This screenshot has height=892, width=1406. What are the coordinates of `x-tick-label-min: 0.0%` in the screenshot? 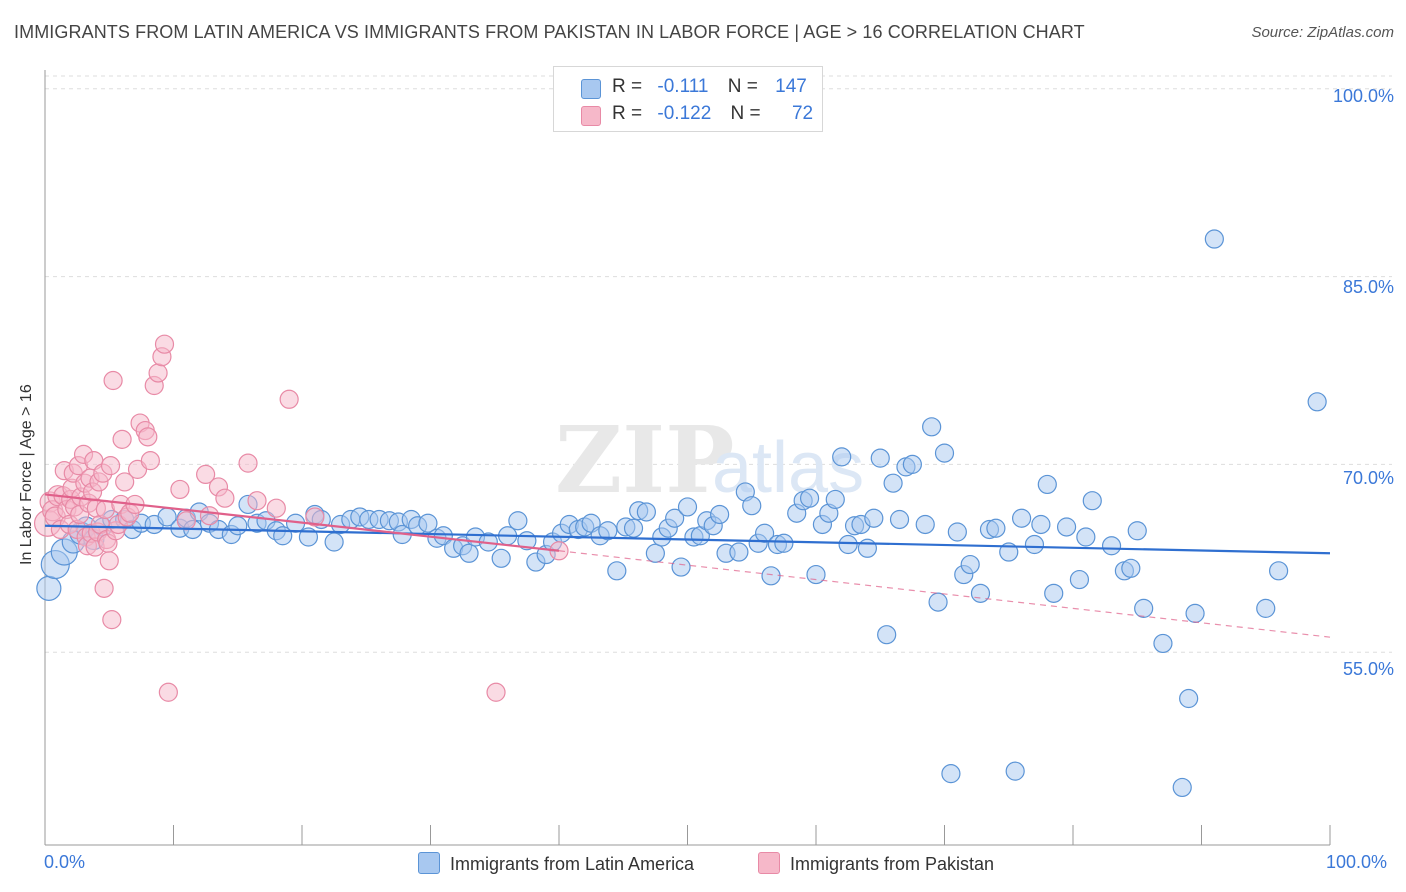 It's located at (65, 862).